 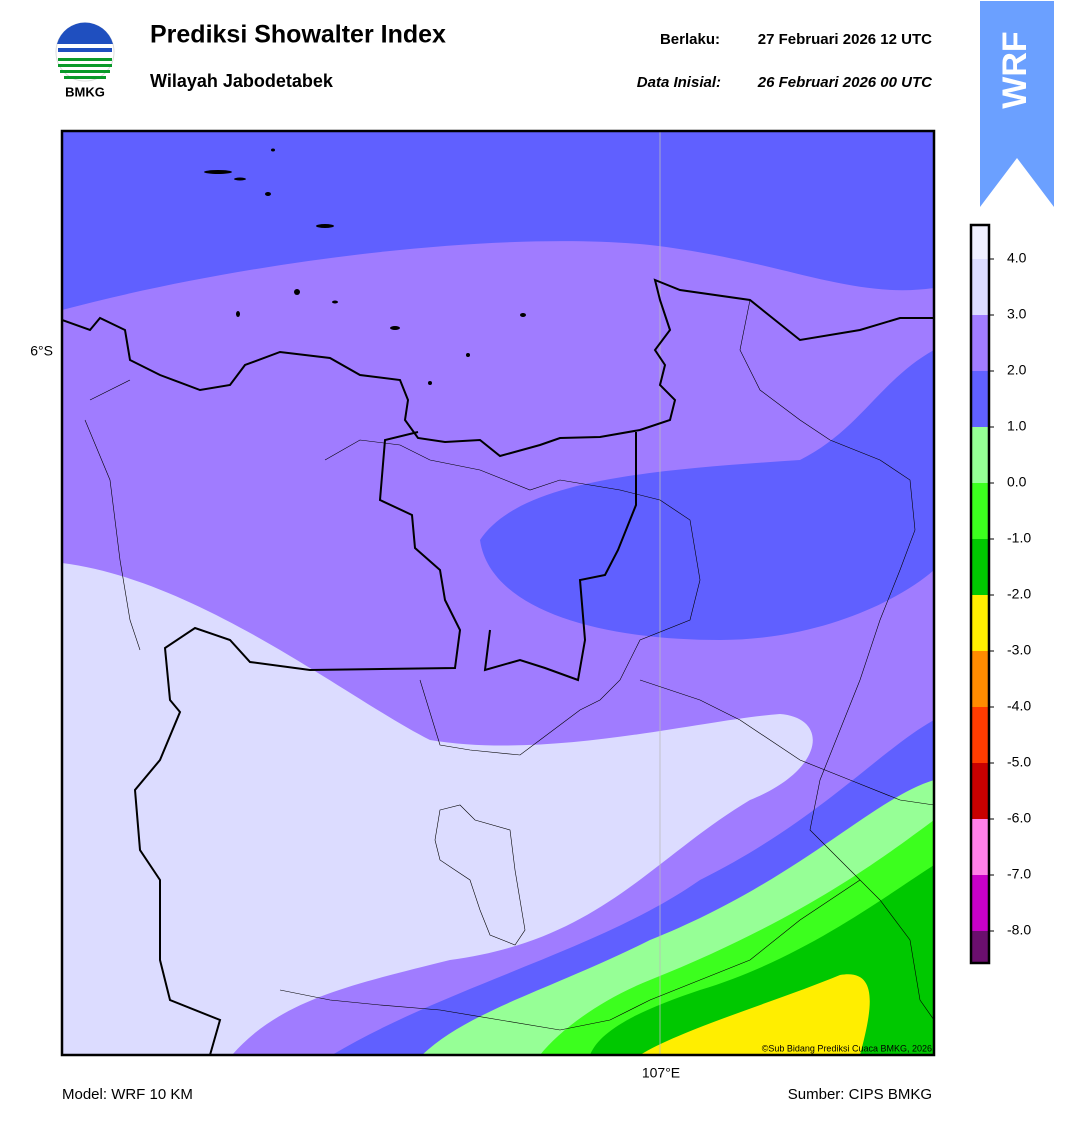 I want to click on colorbar-tick-label: 4.0, so click(x=1017, y=258).